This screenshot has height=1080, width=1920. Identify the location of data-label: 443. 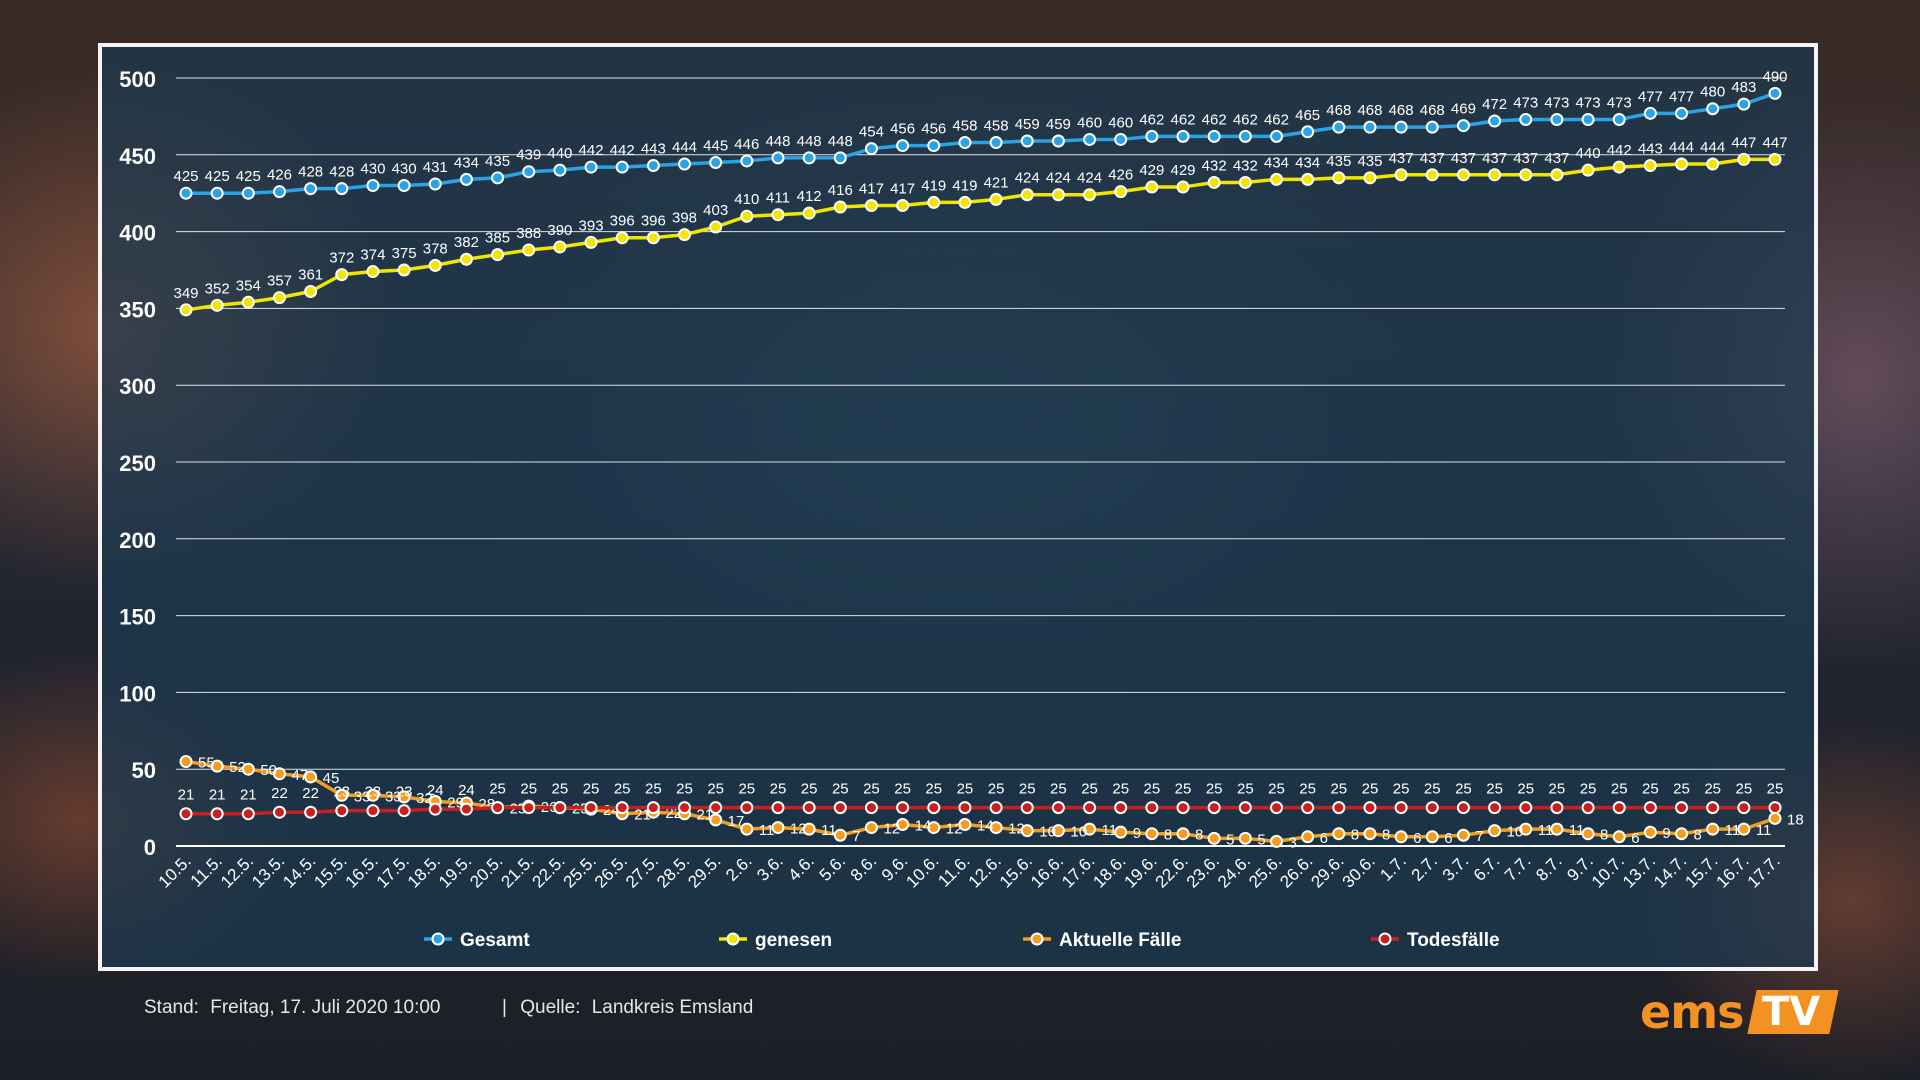
(1650, 149).